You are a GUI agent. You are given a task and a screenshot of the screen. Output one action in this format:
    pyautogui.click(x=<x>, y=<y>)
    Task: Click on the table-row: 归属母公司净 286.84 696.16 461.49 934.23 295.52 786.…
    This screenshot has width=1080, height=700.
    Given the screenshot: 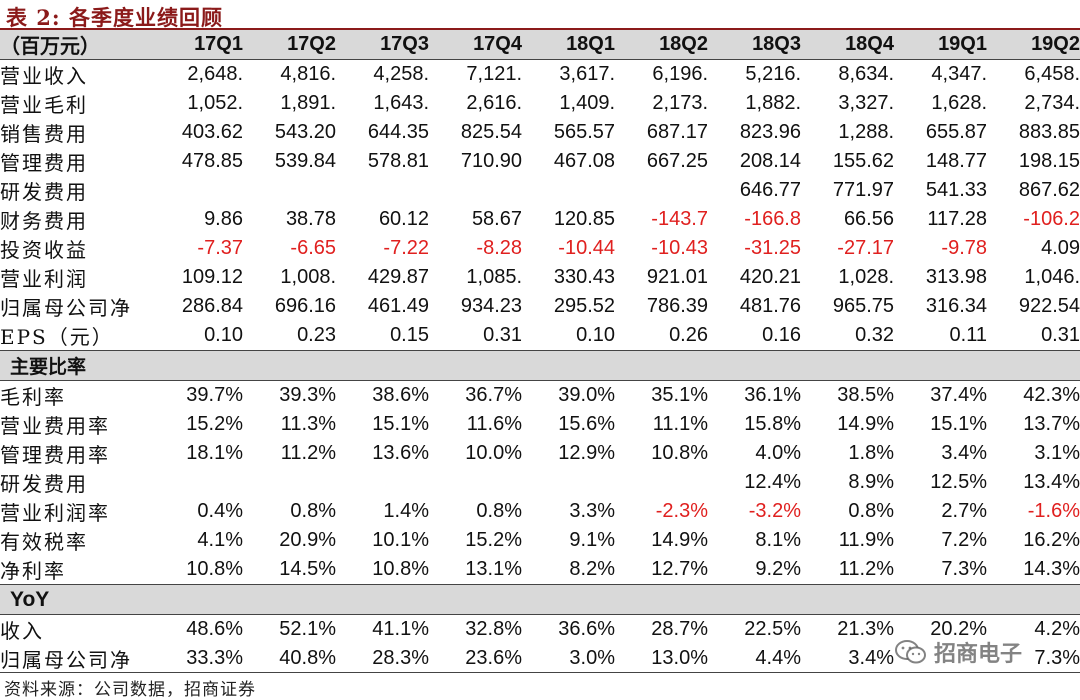 What is the action you would take?
    pyautogui.click(x=540, y=306)
    